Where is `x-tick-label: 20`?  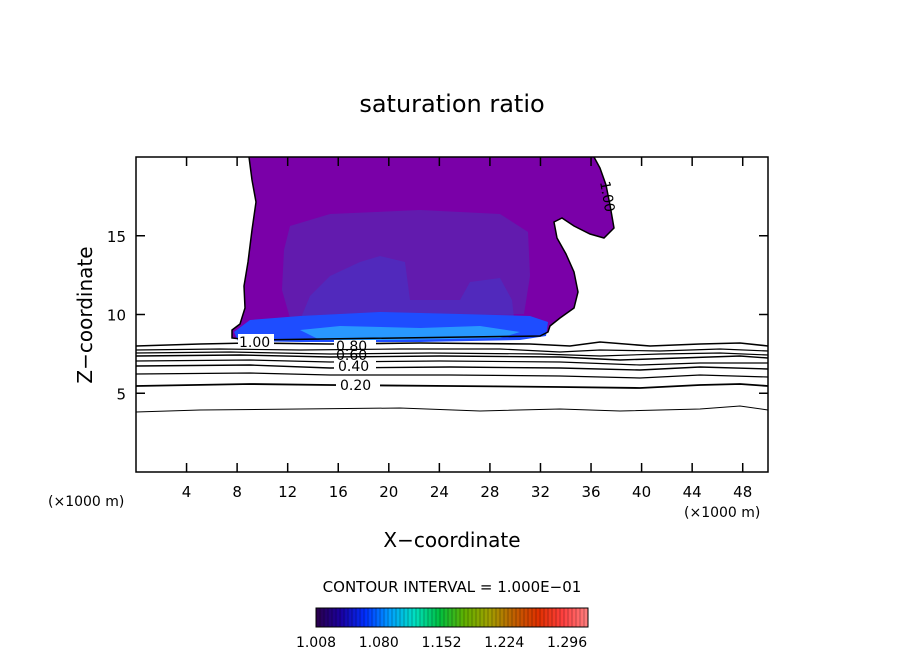 x-tick-label: 20 is located at coordinates (388, 492).